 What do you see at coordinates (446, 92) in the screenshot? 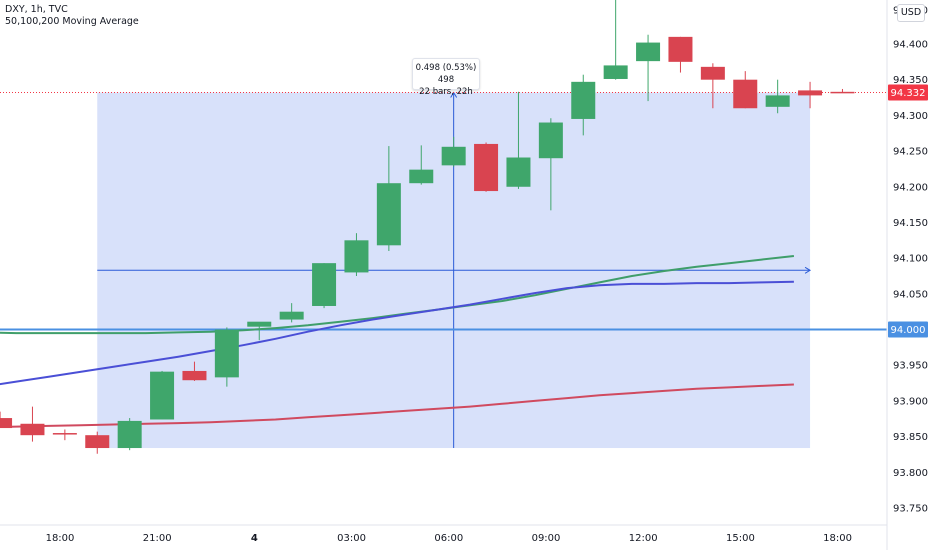
I see `measure-info-bars: 22 bars, 22h` at bounding box center [446, 92].